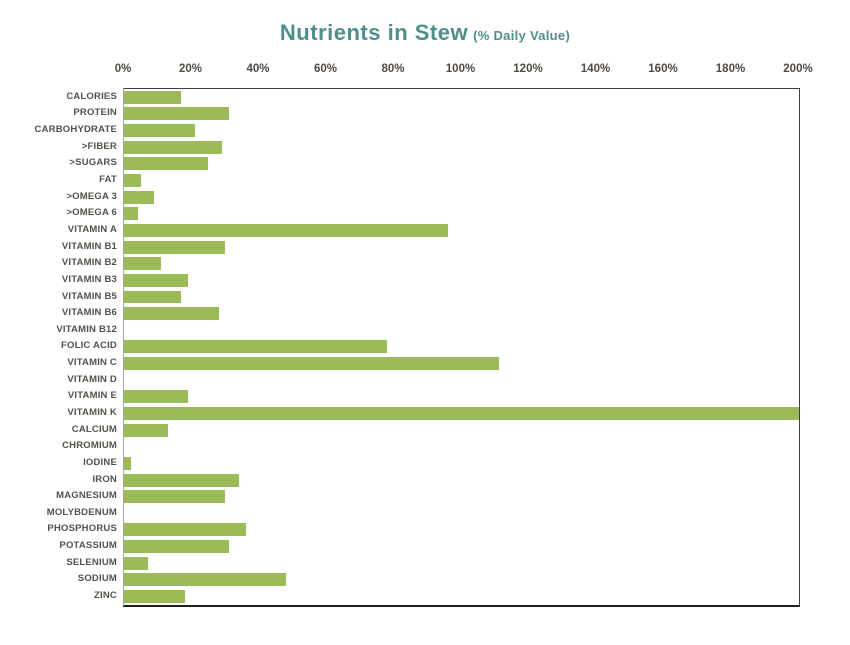 The width and height of the screenshot is (850, 645). What do you see at coordinates (595, 69) in the screenshot?
I see `x-tick-label: 140%` at bounding box center [595, 69].